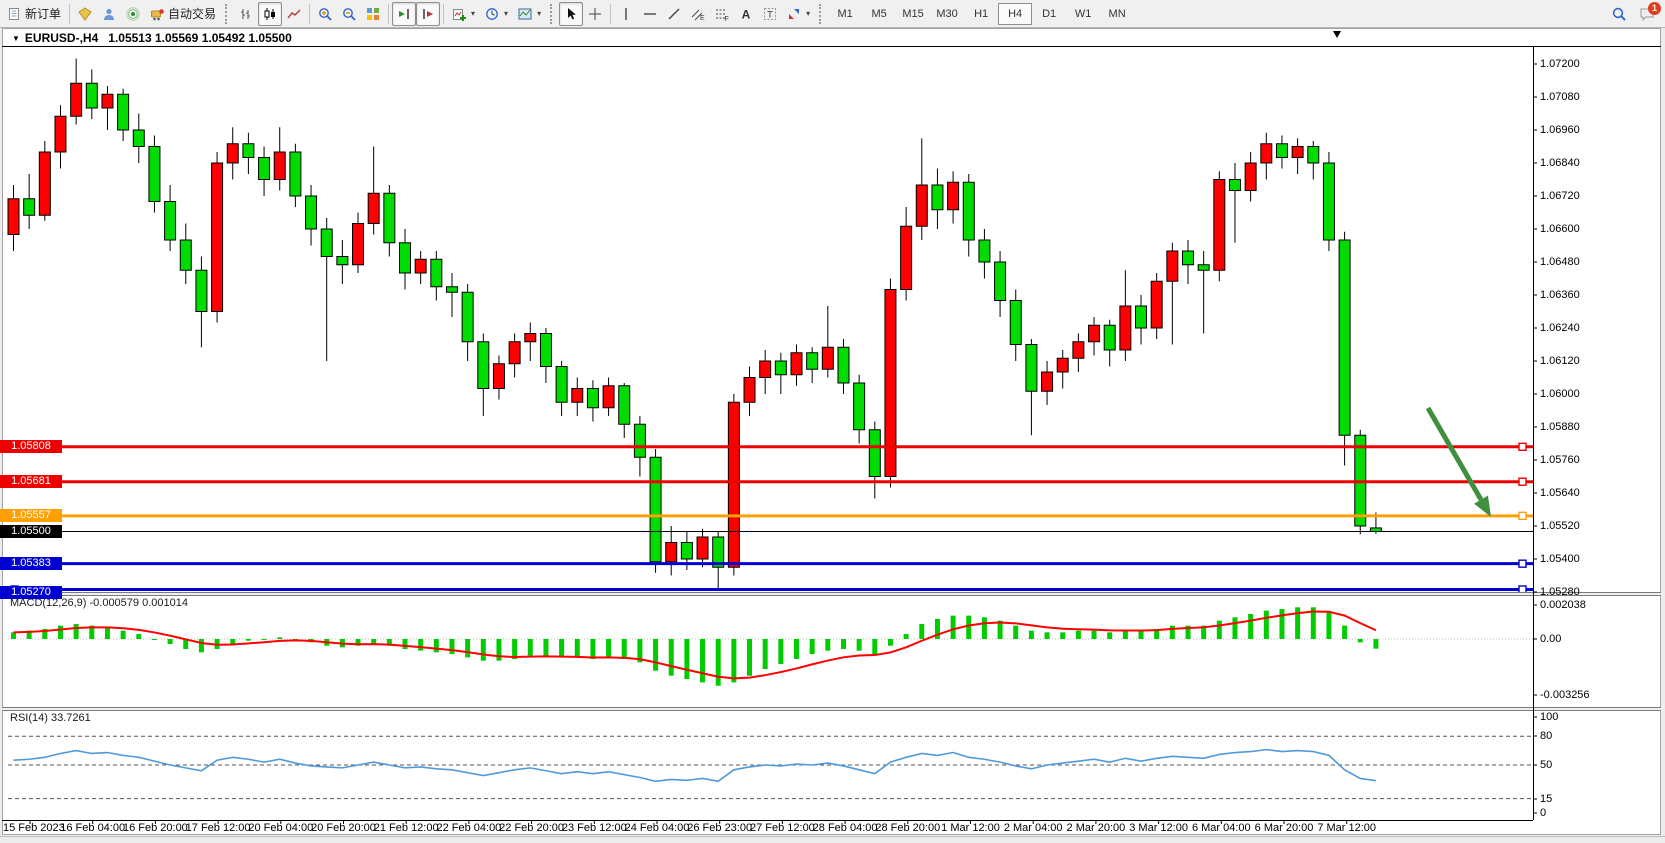 Image resolution: width=1665 pixels, height=843 pixels. What do you see at coordinates (879, 13) in the screenshot?
I see `timeframe-m5-button: M5` at bounding box center [879, 13].